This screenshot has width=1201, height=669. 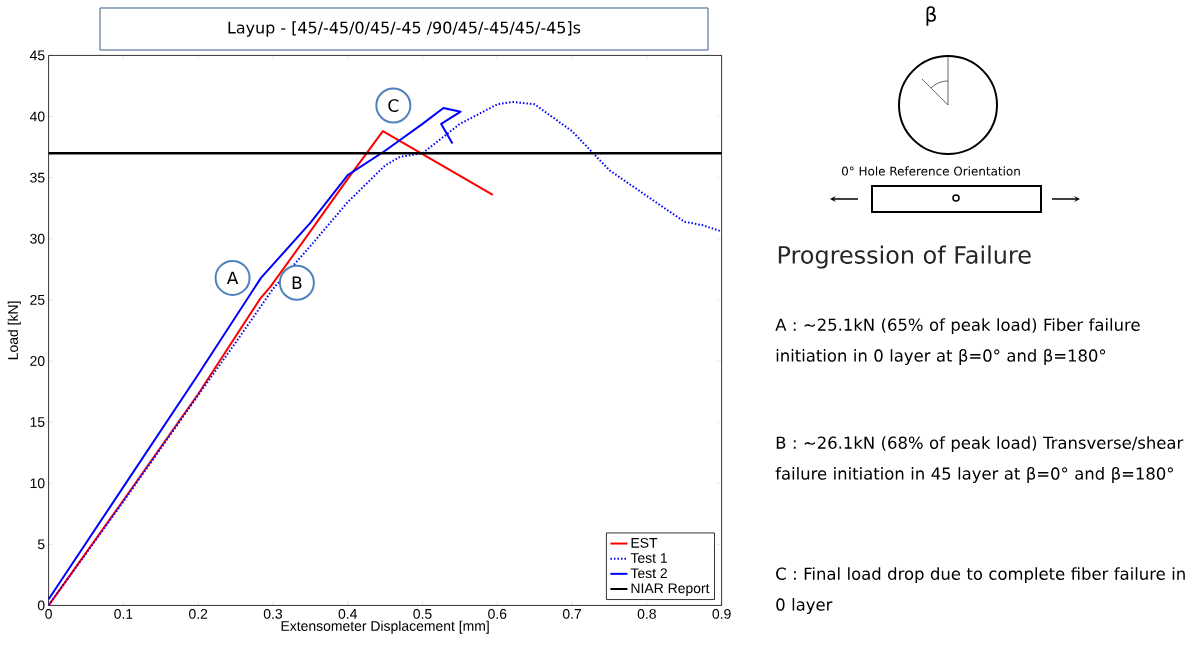 What do you see at coordinates (123, 613) in the screenshot?
I see `x-tick-label: 0.1` at bounding box center [123, 613].